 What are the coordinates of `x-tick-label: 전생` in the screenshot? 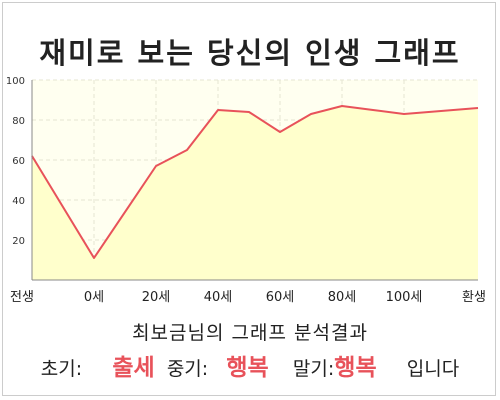 It's located at (22, 297).